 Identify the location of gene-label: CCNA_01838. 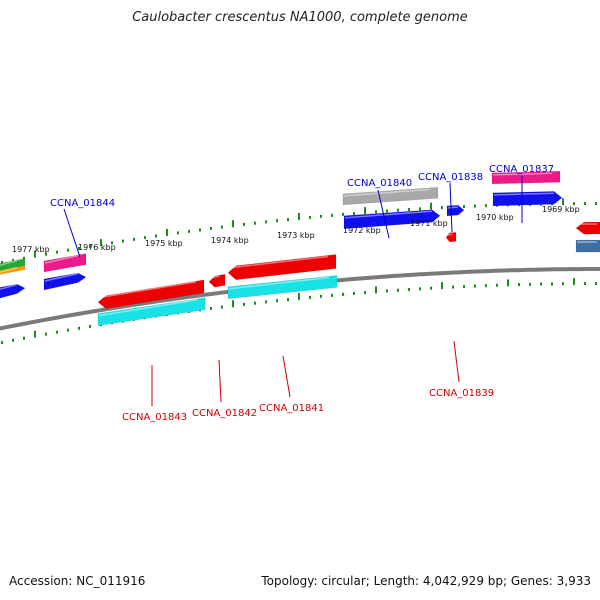
(450, 177).